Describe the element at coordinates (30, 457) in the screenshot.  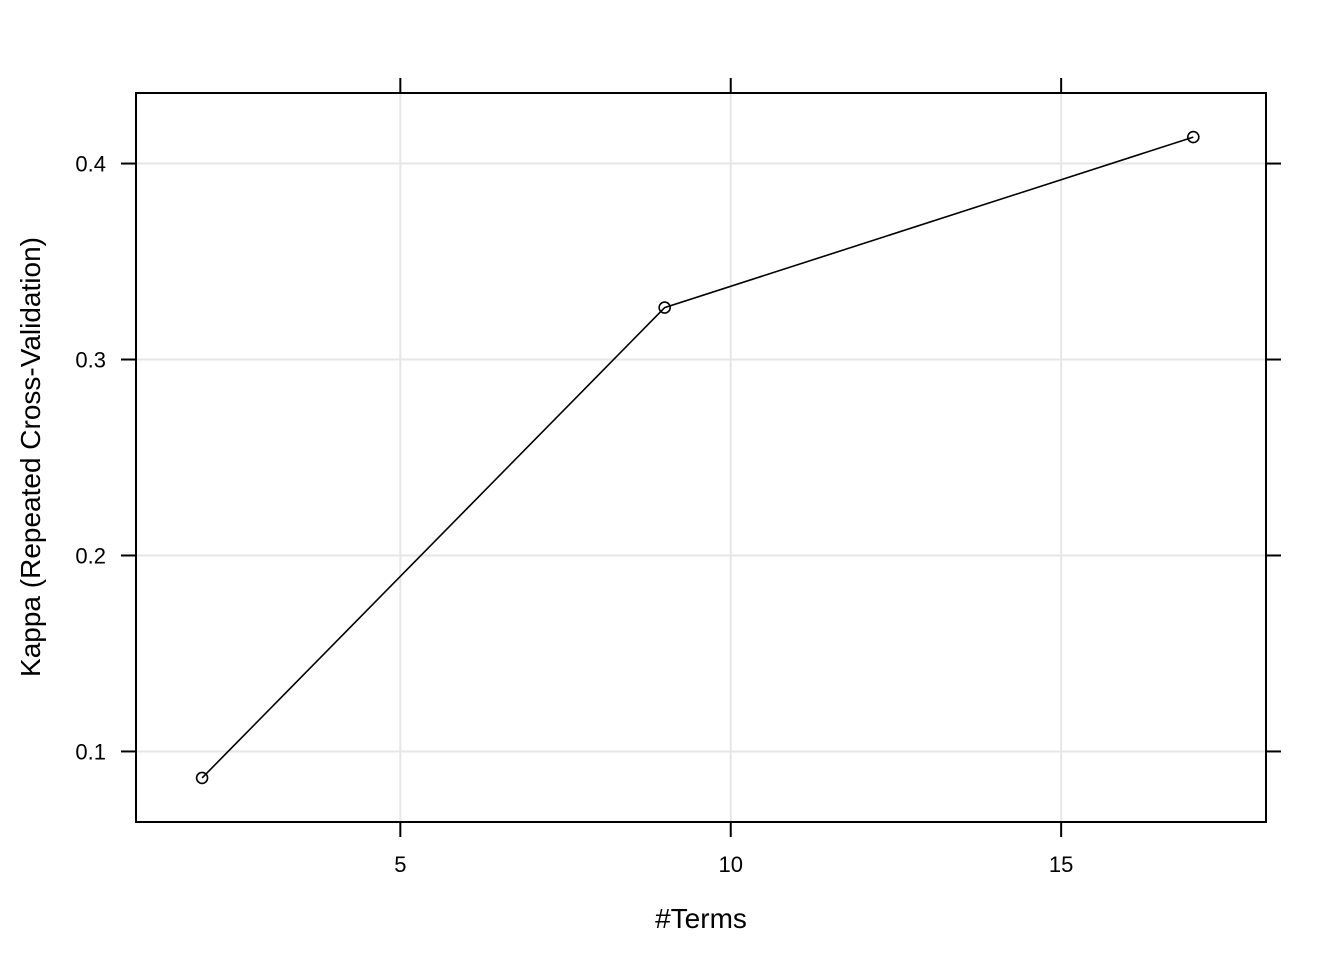
I see `y-axis-label: Kappa (Repeated Cross-Validation)` at that location.